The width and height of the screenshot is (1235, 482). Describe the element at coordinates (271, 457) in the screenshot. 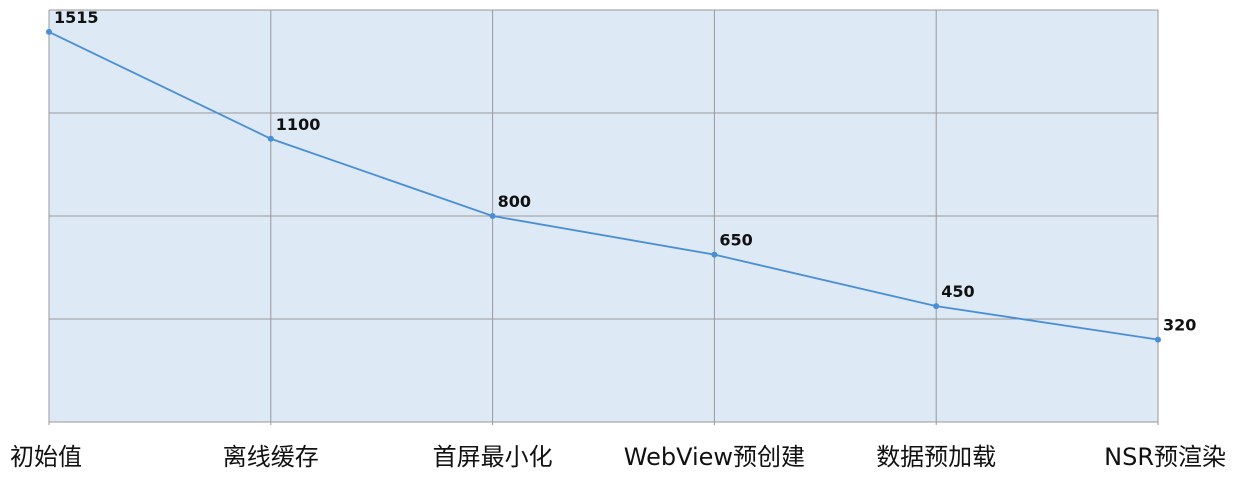

I see `category-label: 离线缓存` at that location.